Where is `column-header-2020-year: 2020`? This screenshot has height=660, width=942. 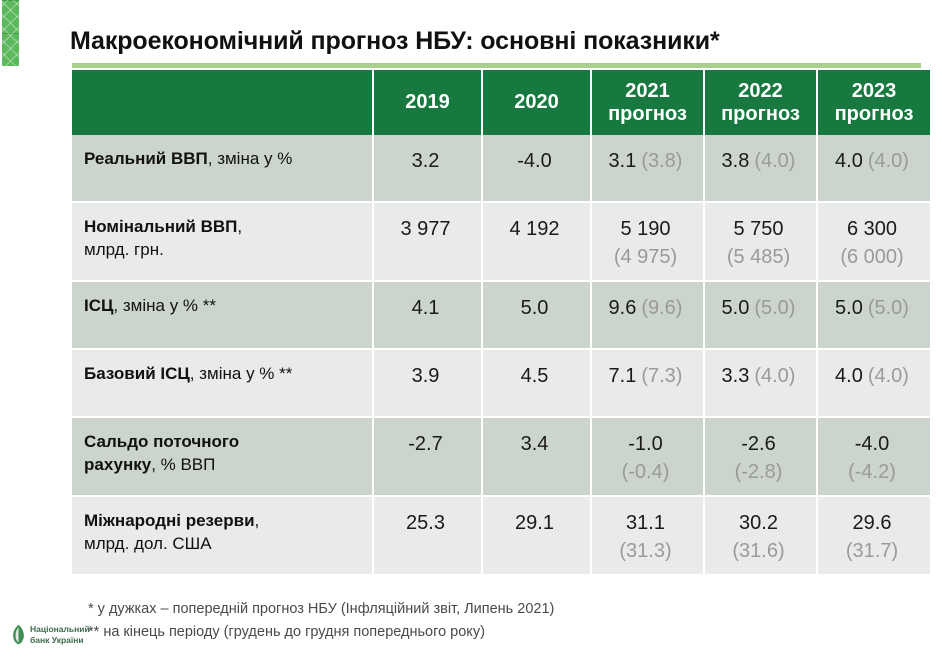
column-header-2020-year: 2020 is located at coordinates (536, 102).